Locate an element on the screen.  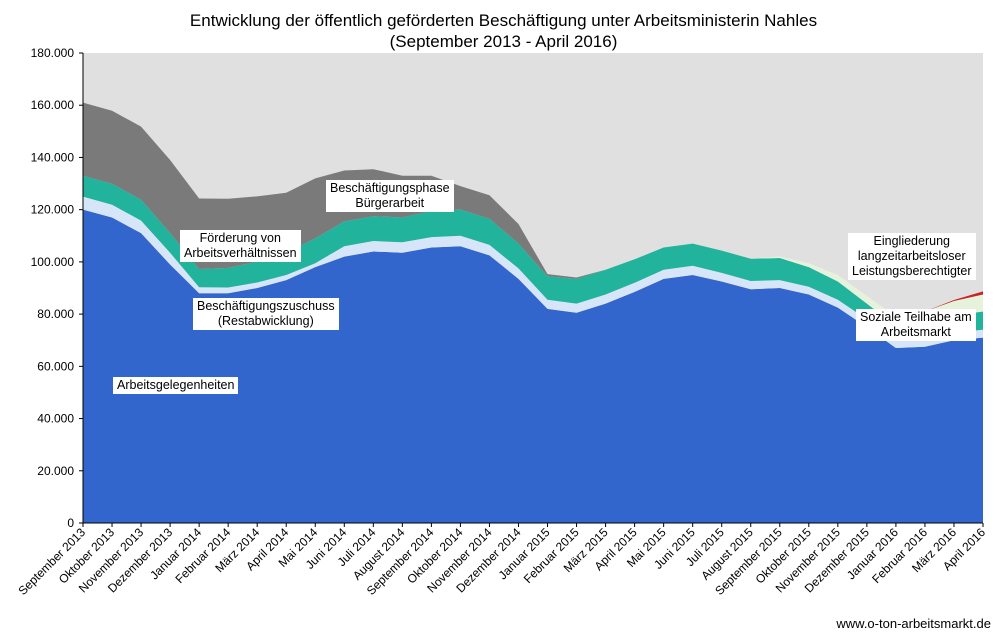
y-tick-label: 20.000 is located at coordinates (55, 471).